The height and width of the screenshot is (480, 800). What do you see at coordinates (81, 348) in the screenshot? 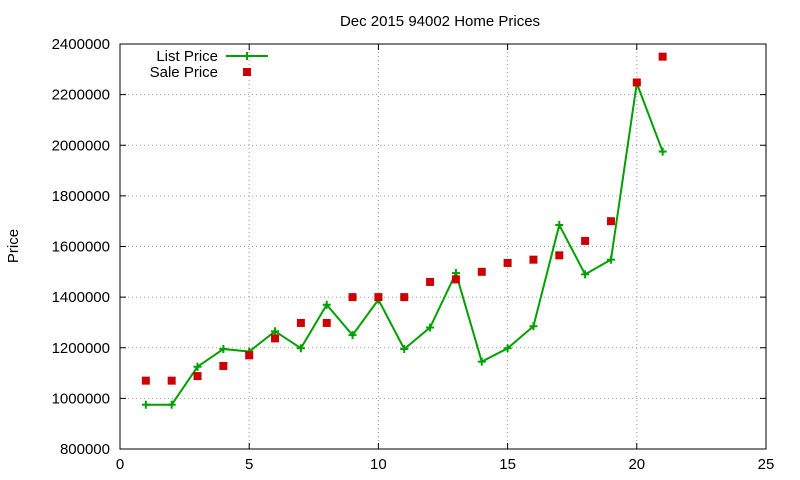
I see `y-tick-label: 1200000` at bounding box center [81, 348].